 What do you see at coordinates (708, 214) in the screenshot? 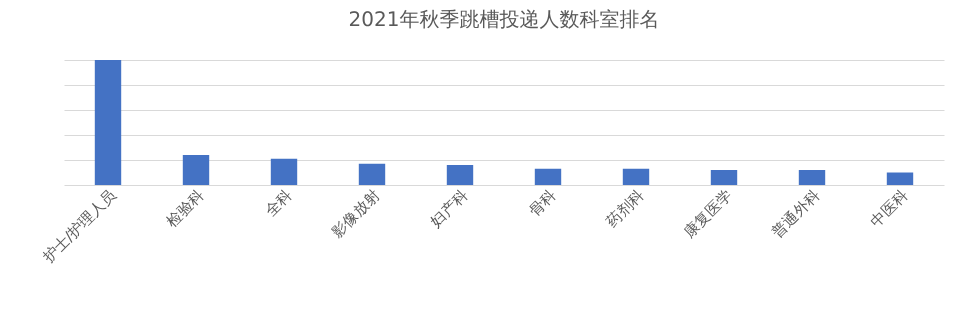
I see `x-tick-label: 康复医学` at bounding box center [708, 214].